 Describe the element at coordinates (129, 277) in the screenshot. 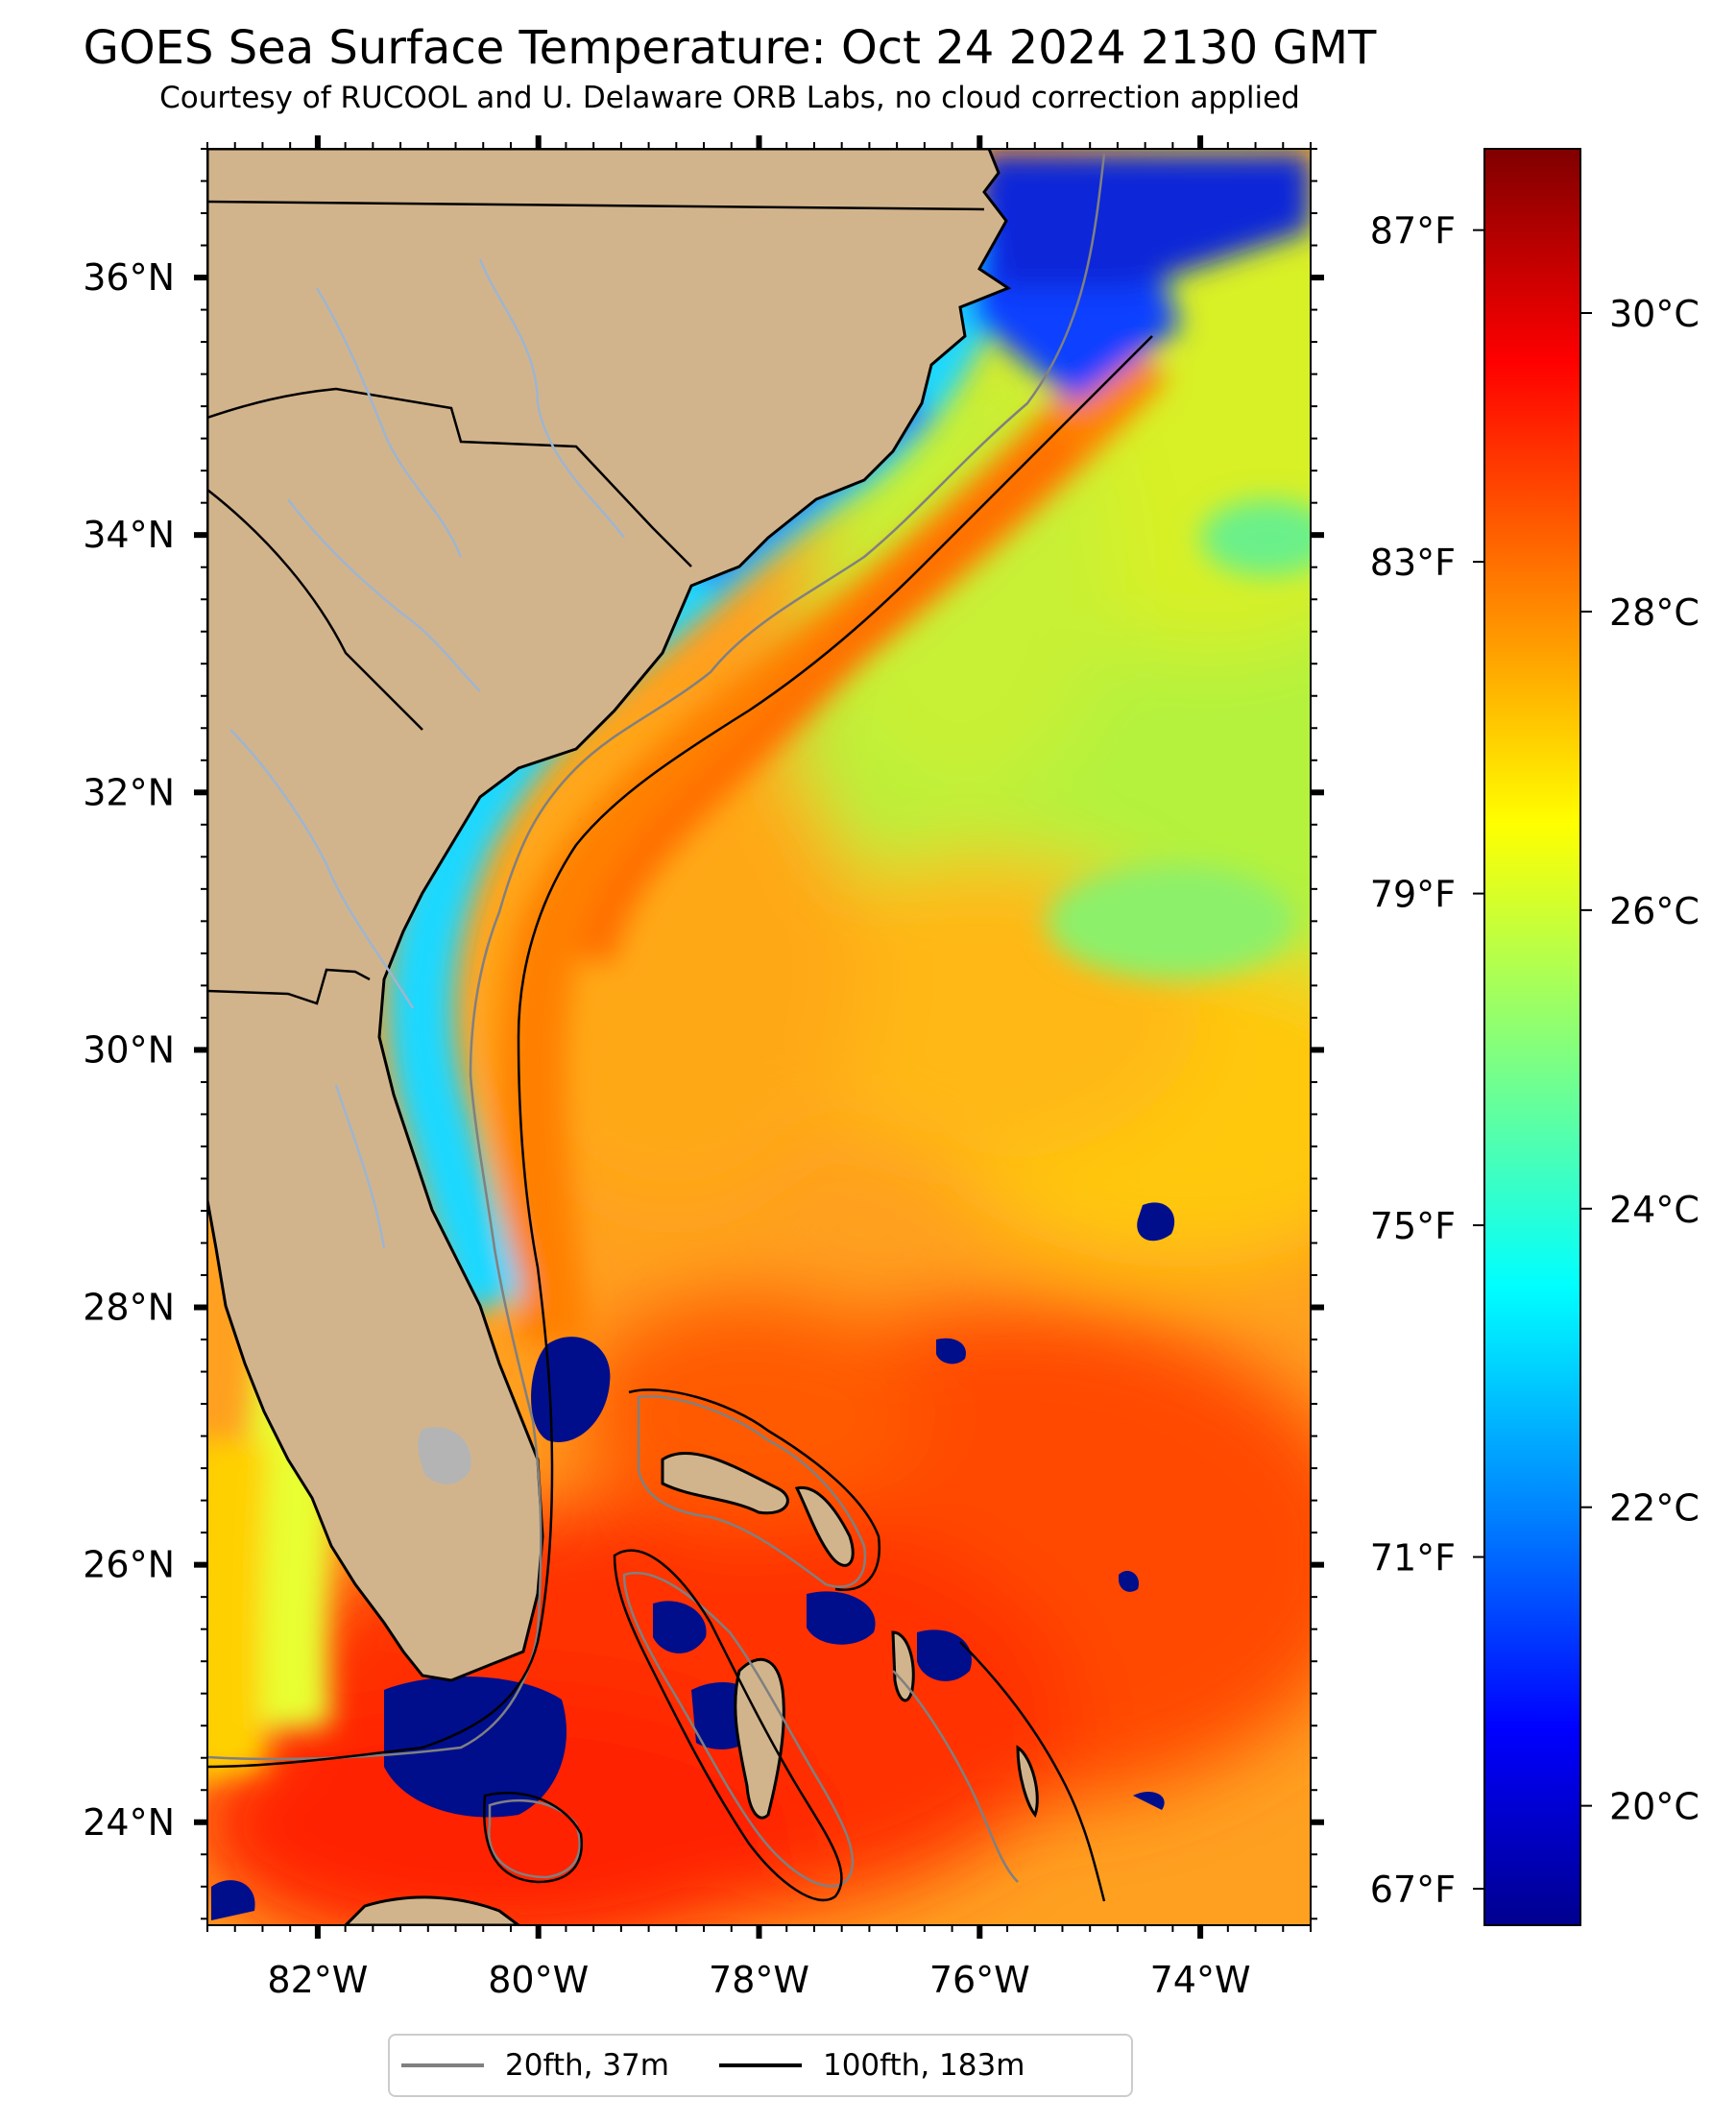

I see `lat-tick-label: 36°N` at that location.